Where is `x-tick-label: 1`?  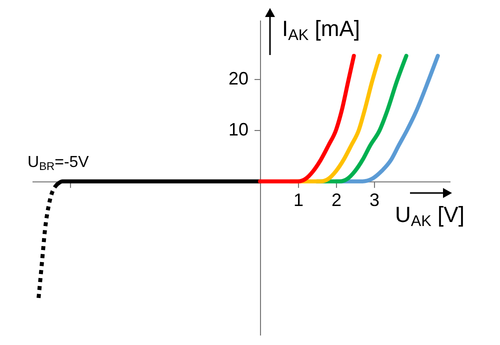 x-tick-label: 1 is located at coordinates (298, 200).